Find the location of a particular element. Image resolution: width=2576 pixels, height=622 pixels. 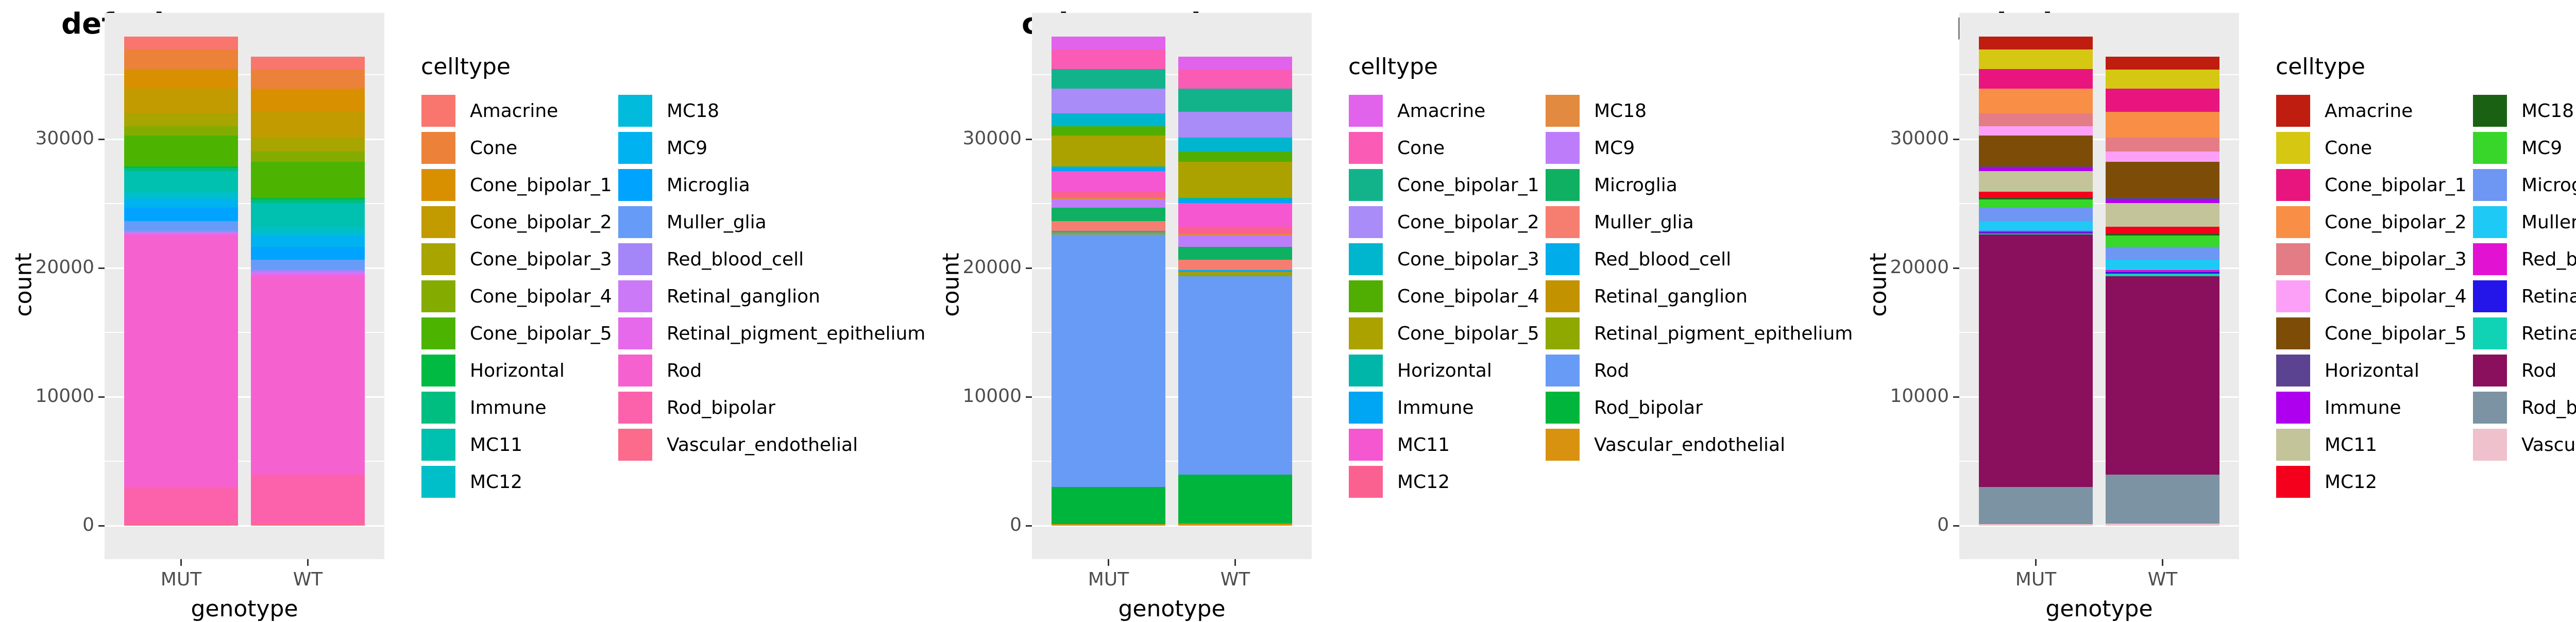

legend-key-horizontal is located at coordinates (438, 370).